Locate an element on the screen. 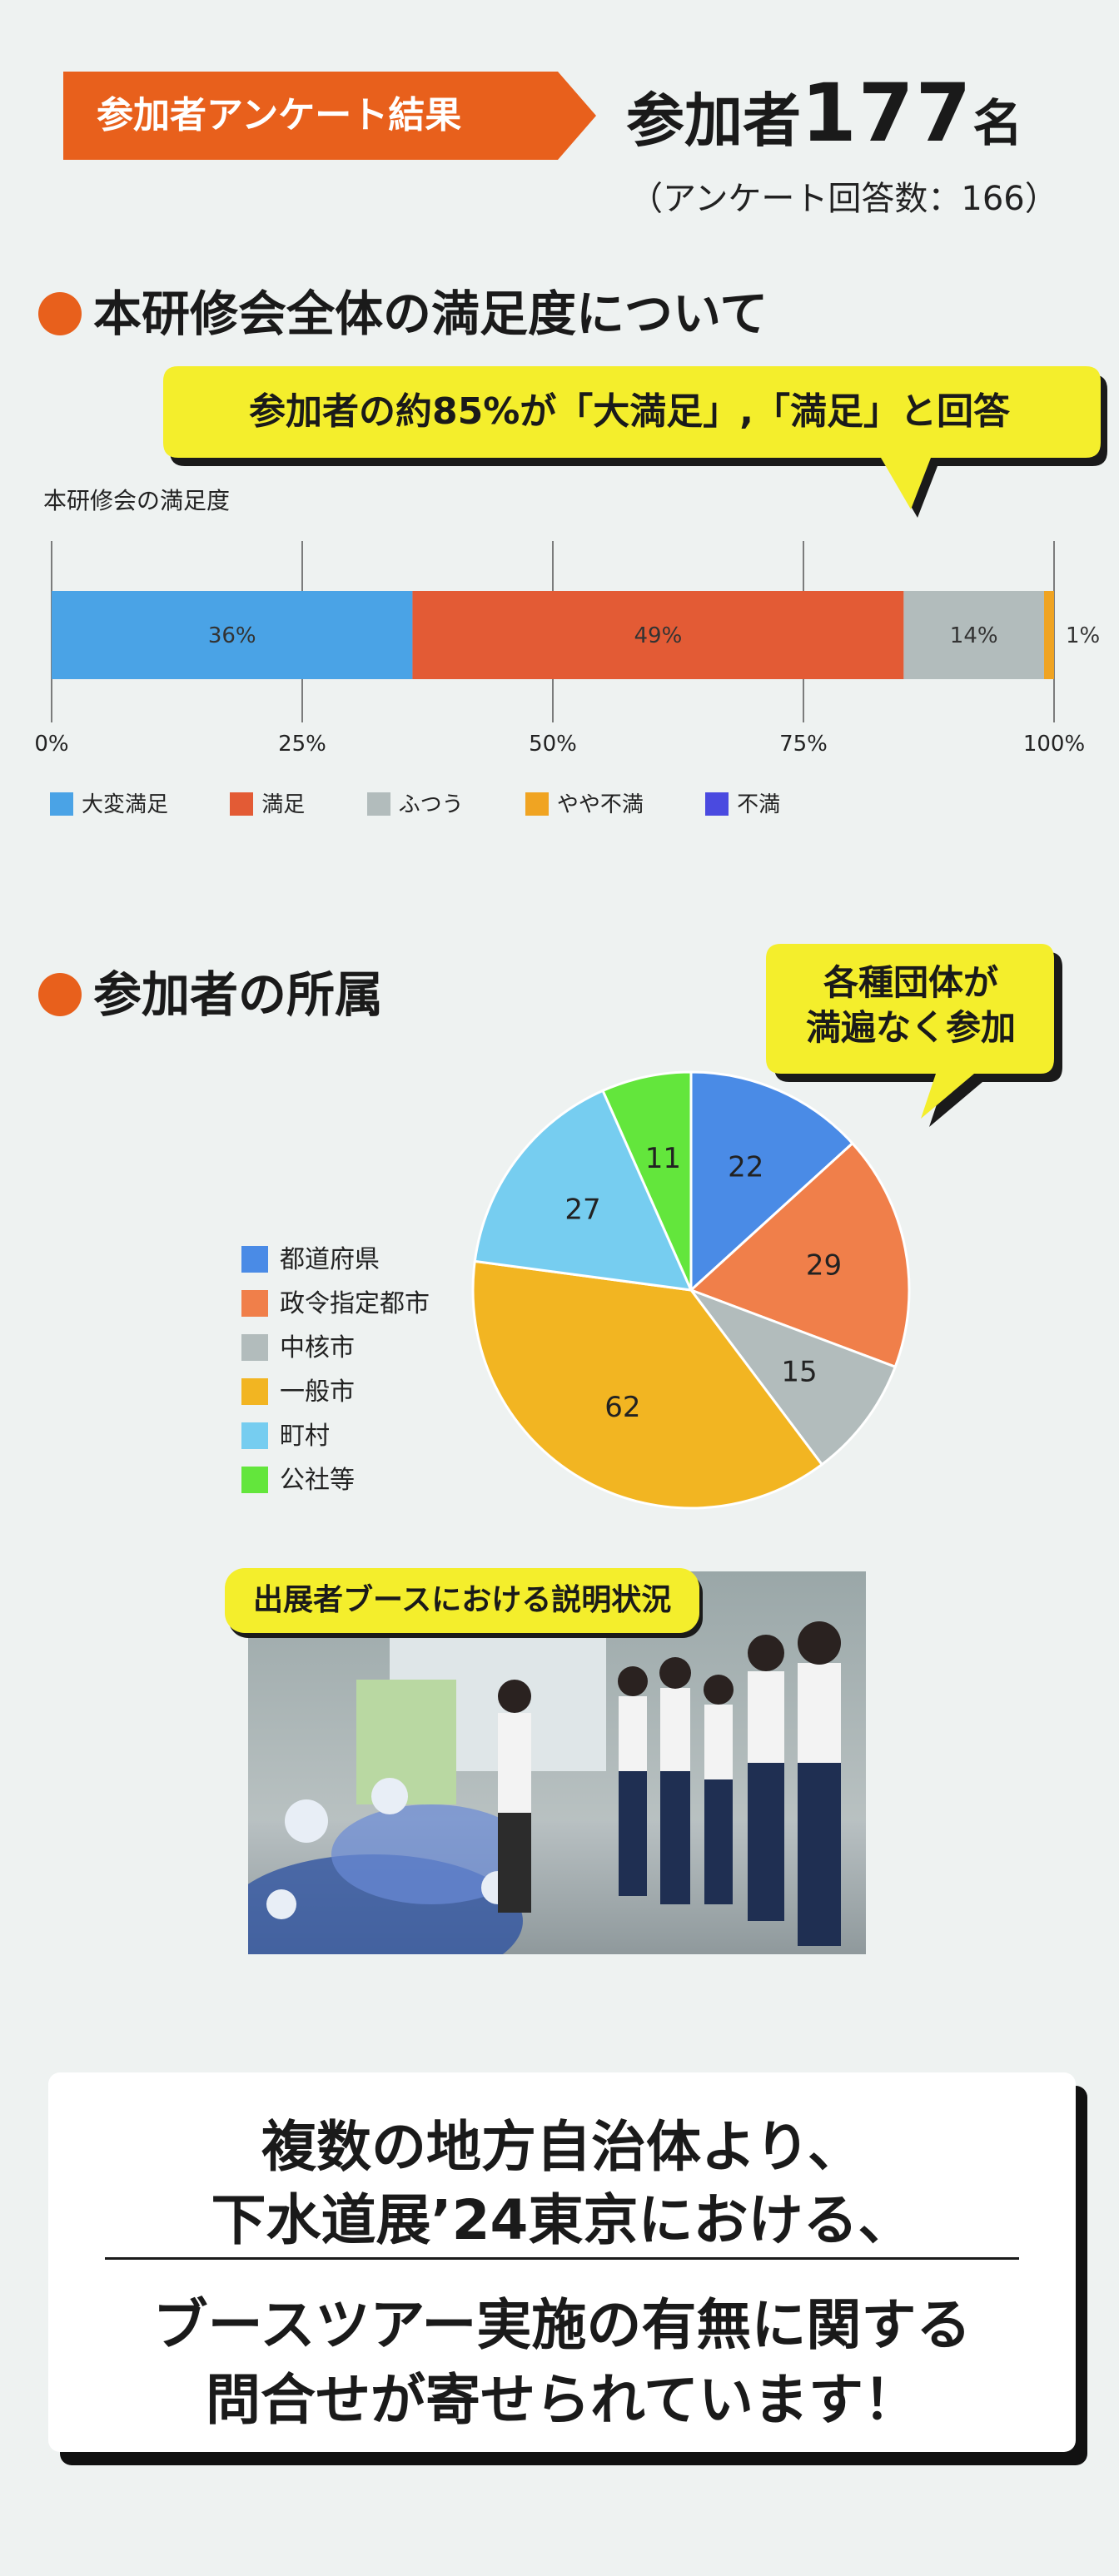 The height and width of the screenshot is (2576, 1119). legend-item-somewhat-dissatisfied: やや不満 is located at coordinates (584, 802).